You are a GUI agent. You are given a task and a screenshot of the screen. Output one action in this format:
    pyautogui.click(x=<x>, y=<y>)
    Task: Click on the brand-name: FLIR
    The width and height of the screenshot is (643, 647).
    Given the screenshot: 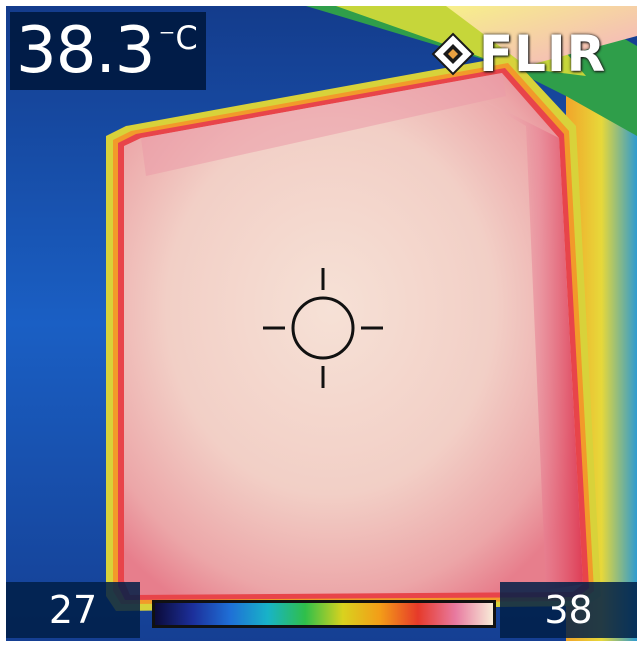 What is the action you would take?
    pyautogui.click(x=543, y=54)
    